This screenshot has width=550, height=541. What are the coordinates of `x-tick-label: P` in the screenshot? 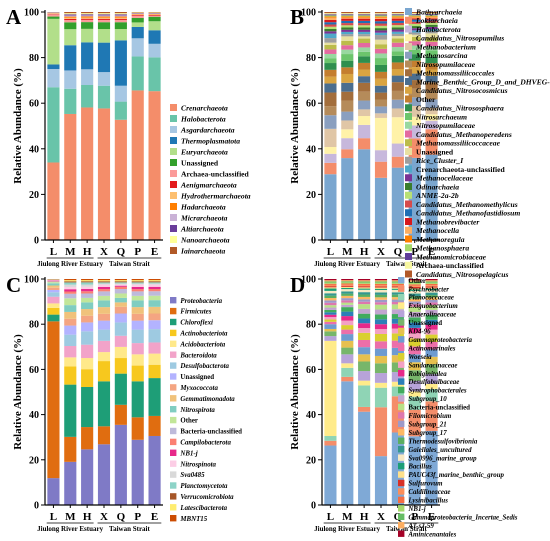 It's located at (414, 252).